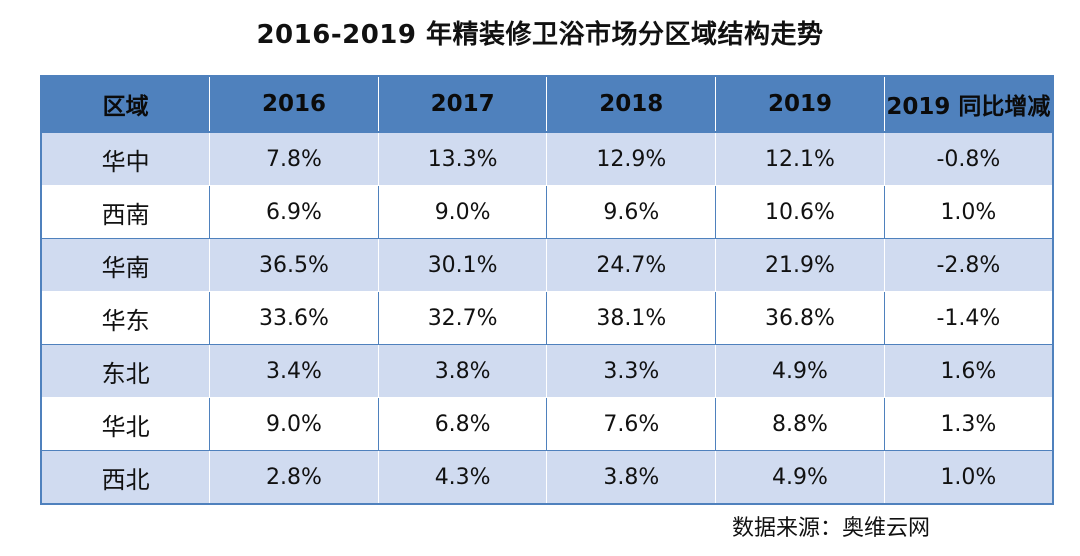  I want to click on value-cell: 8.8%, so click(800, 424).